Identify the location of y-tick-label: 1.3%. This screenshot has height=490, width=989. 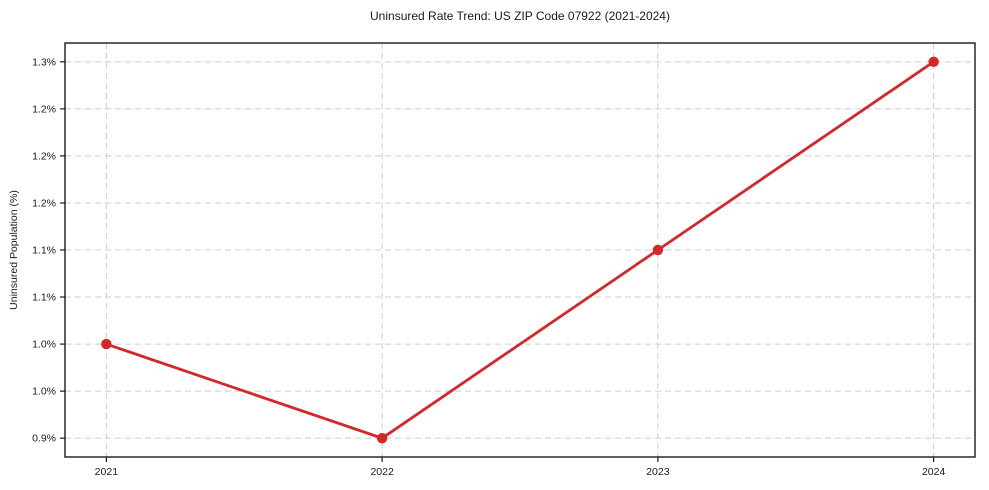
(44, 62).